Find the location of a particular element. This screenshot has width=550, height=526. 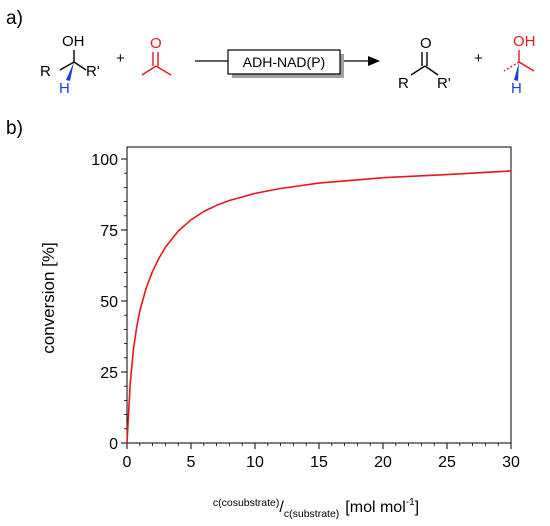

substrate-alcohol: OH R R' H is located at coordinates (70, 65).